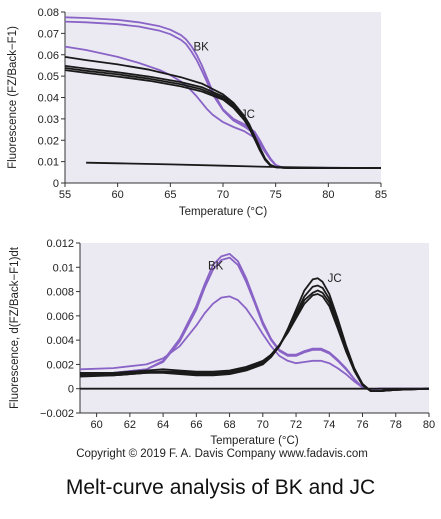 The width and height of the screenshot is (441, 519). Describe the element at coordinates (229, 425) in the screenshot. I see `x-tick-label: 68` at that location.